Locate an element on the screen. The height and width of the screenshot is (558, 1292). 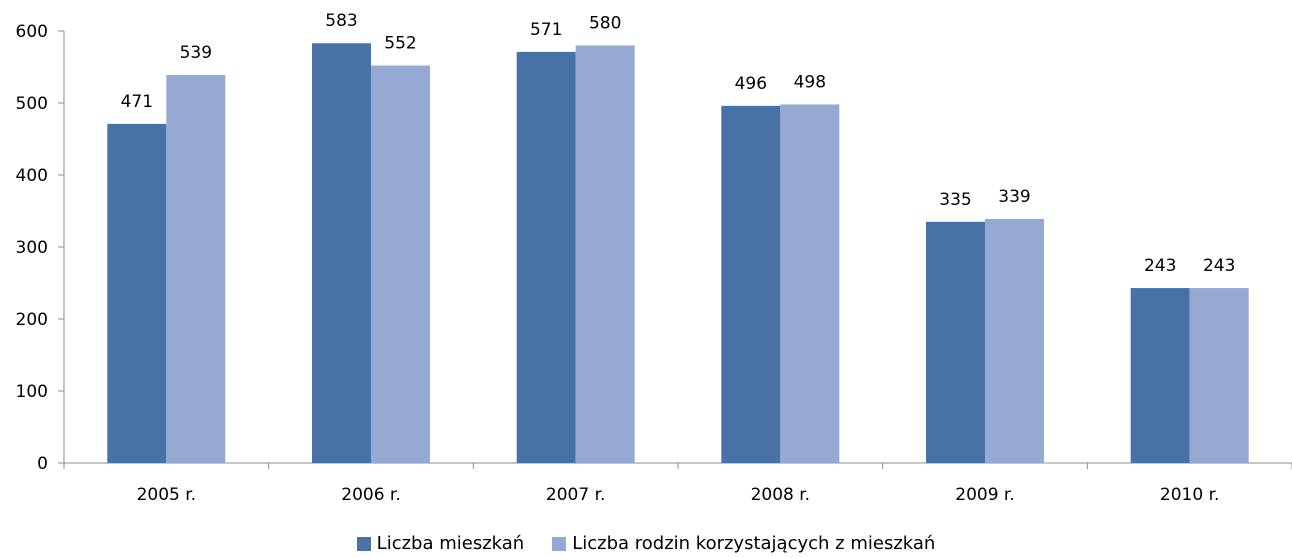
data-label-series-2: 243 is located at coordinates (1219, 266).